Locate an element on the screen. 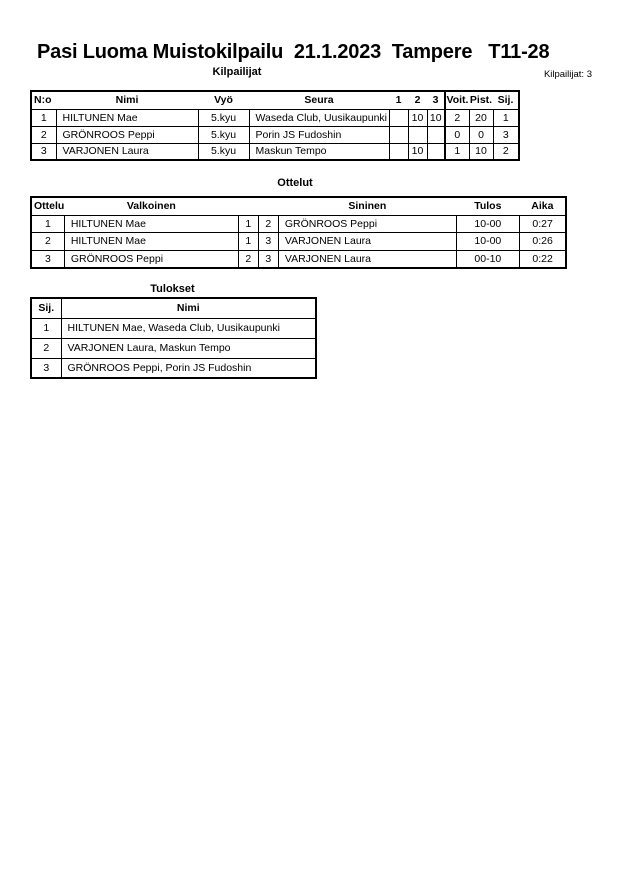  competitors-section-title: Kilpailijat is located at coordinates (237, 72).